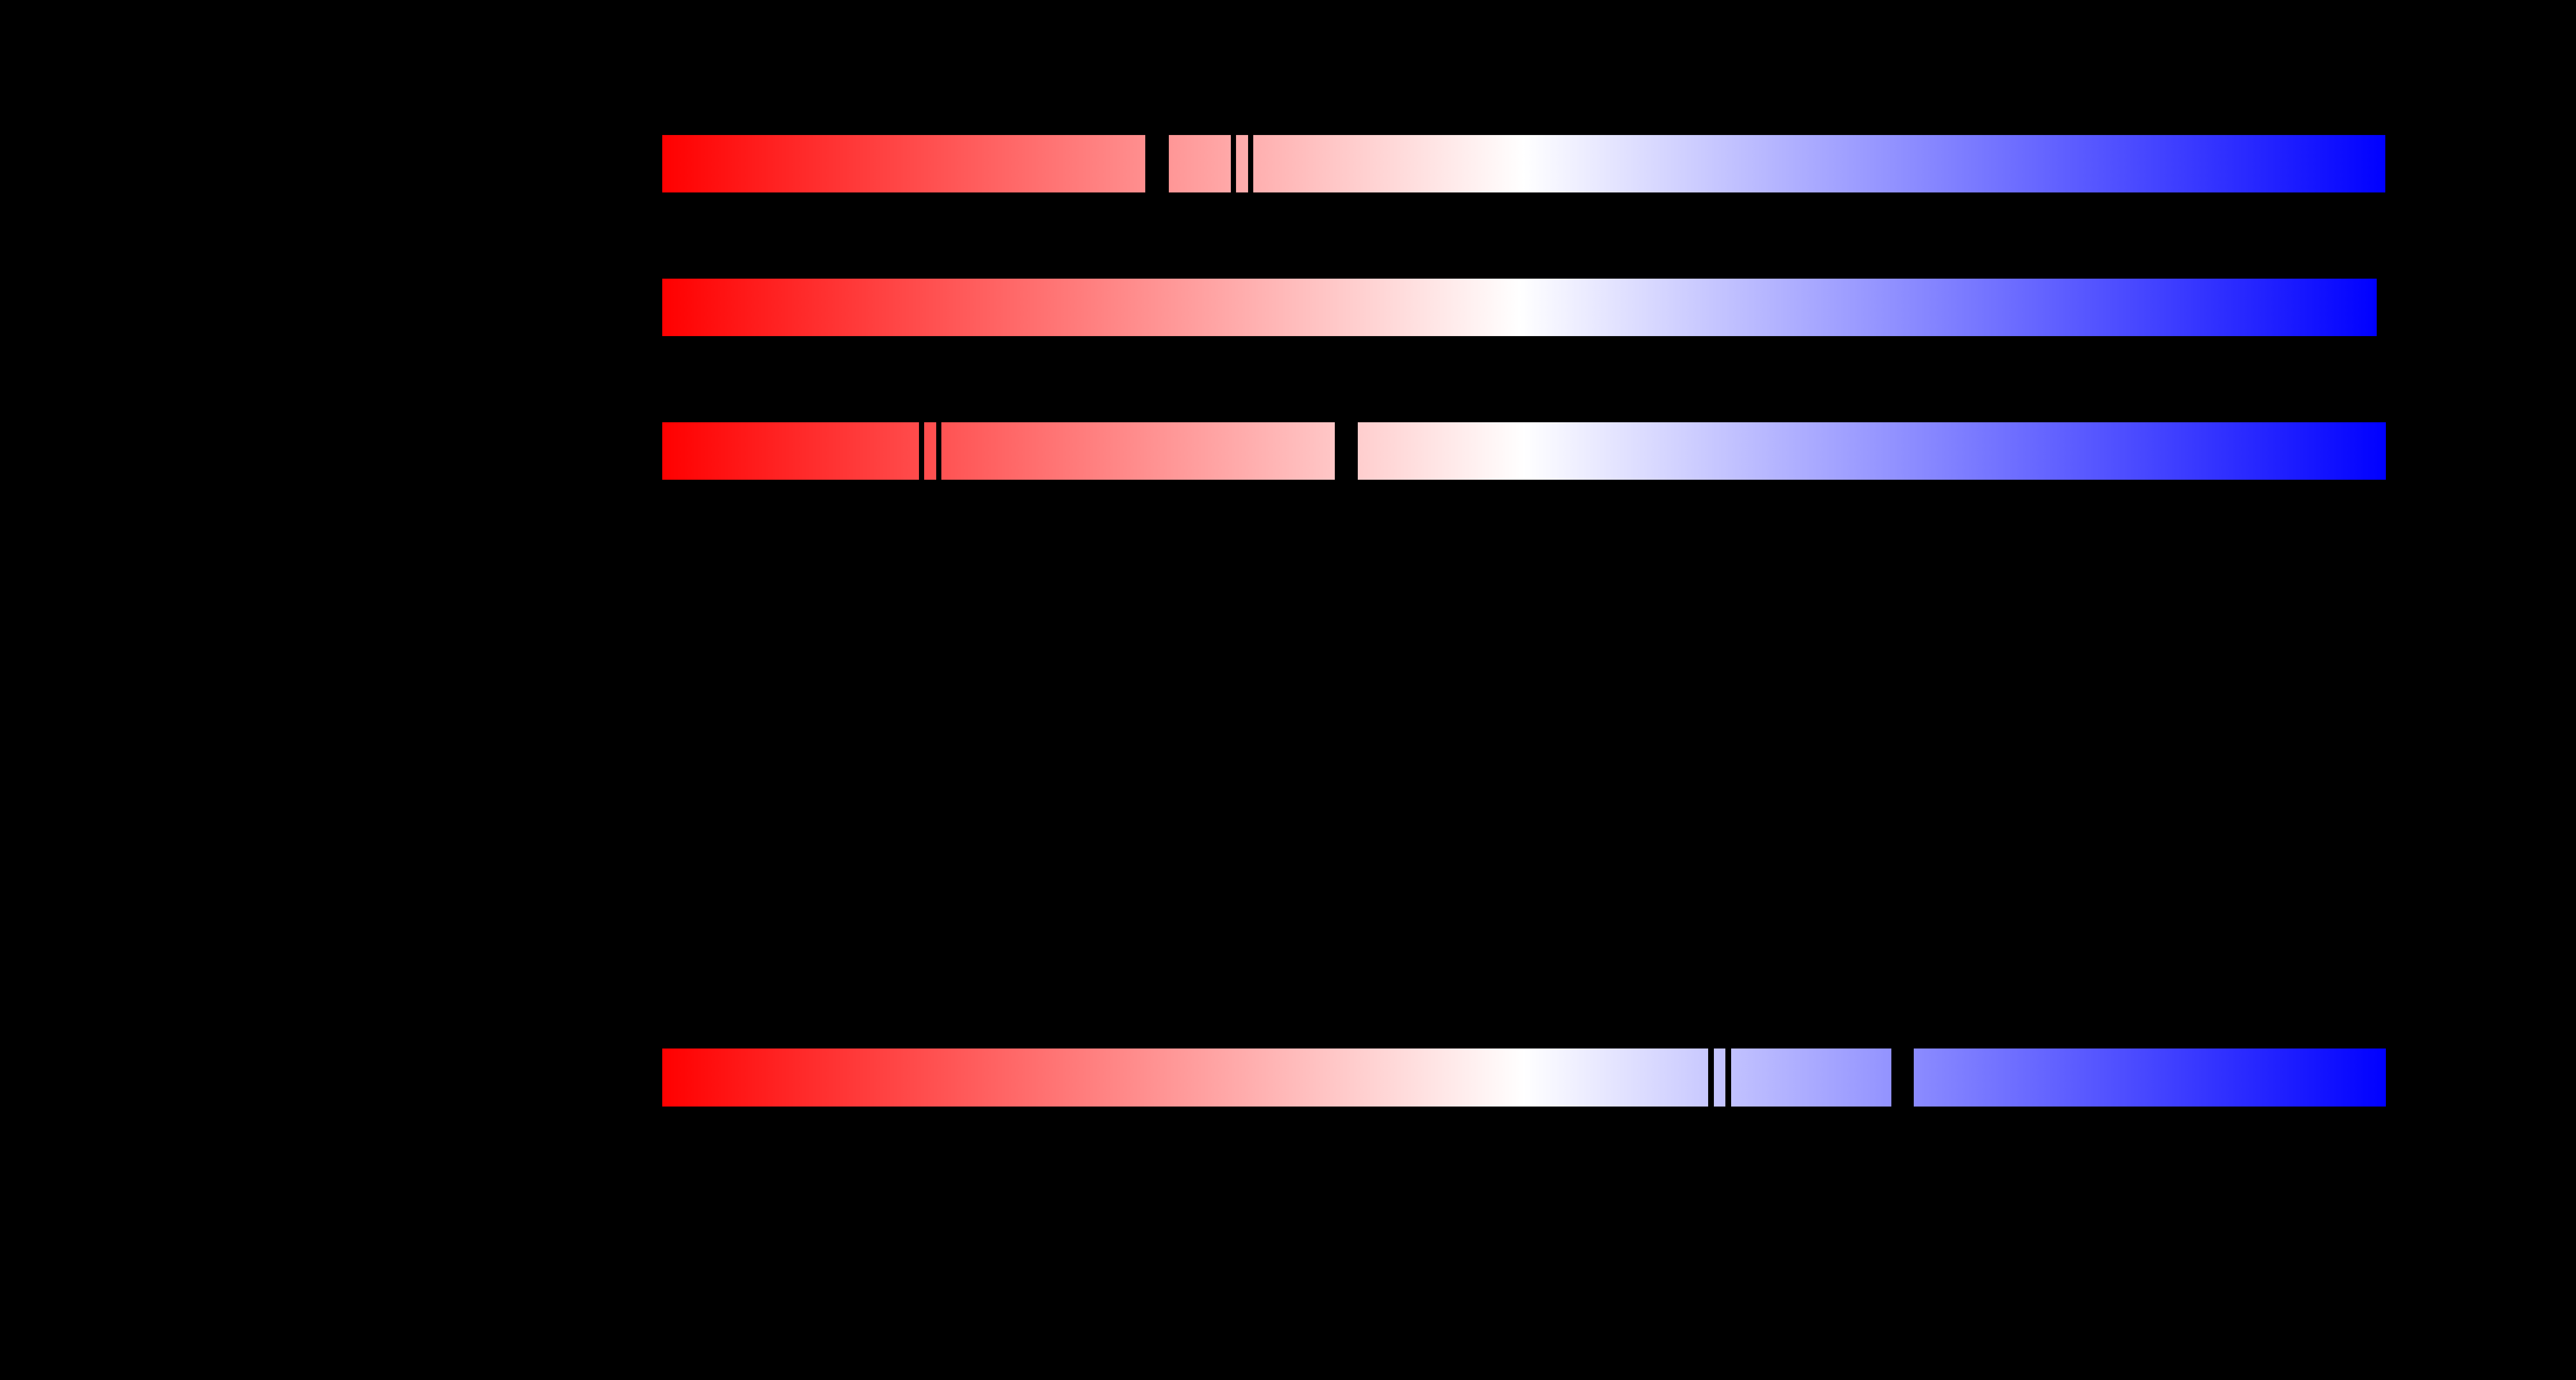 The height and width of the screenshot is (1380, 2576). I want to click on bar-4-marker-2-thin-tick, so click(1728, 1077).